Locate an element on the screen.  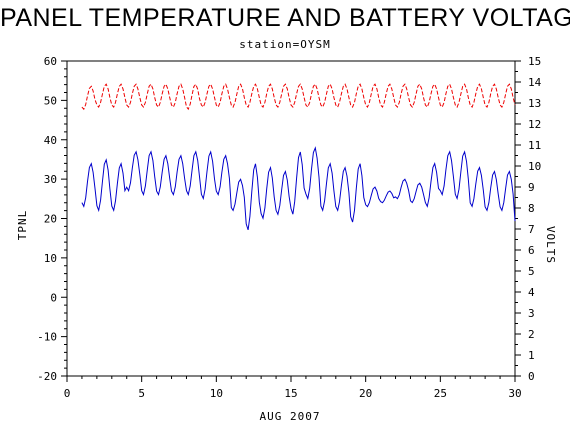
y-right-tick-label: 14 is located at coordinates (535, 82).